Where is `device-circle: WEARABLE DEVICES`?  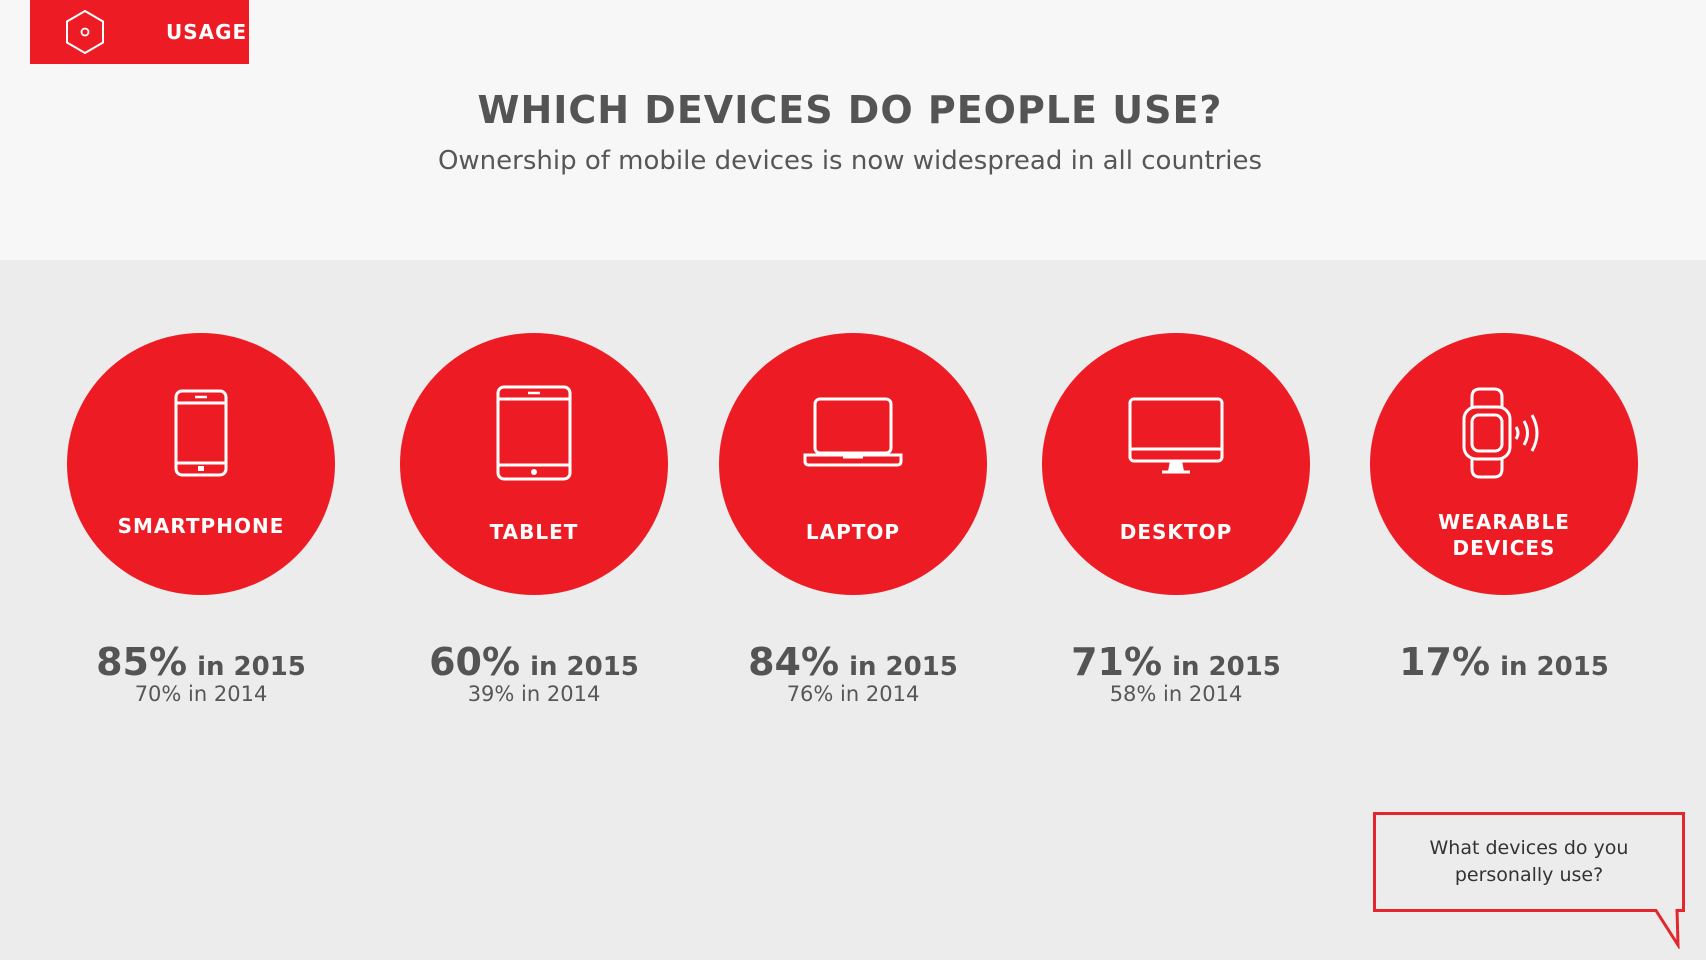
device-circle: WEARABLE DEVICES is located at coordinates (1504, 464).